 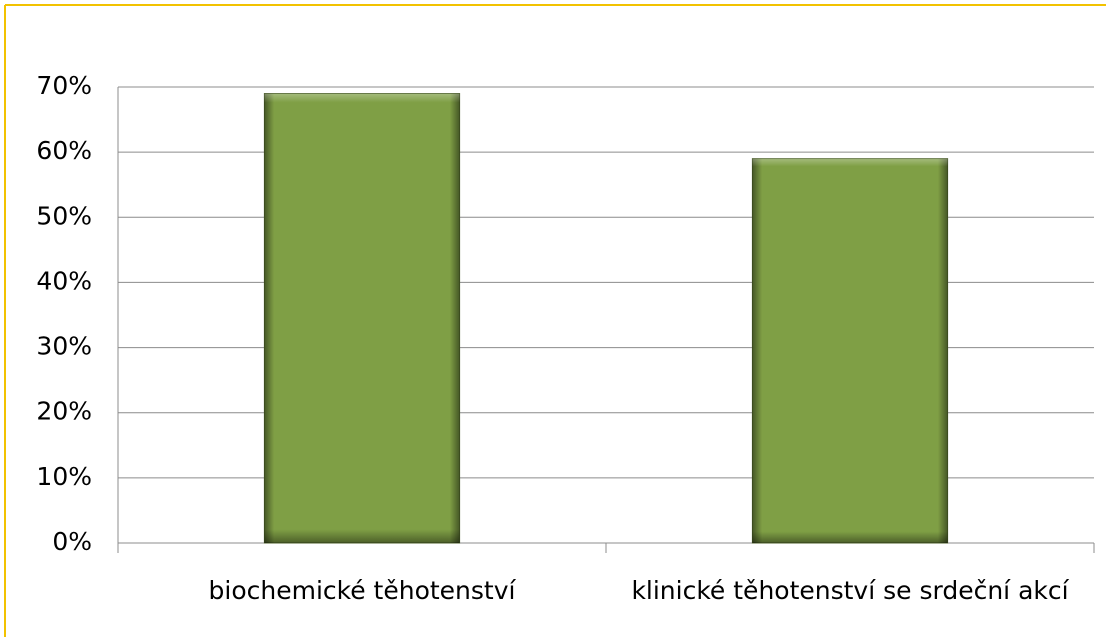 What do you see at coordinates (64, 85) in the screenshot?
I see `y-tick-label: 70%` at bounding box center [64, 85].